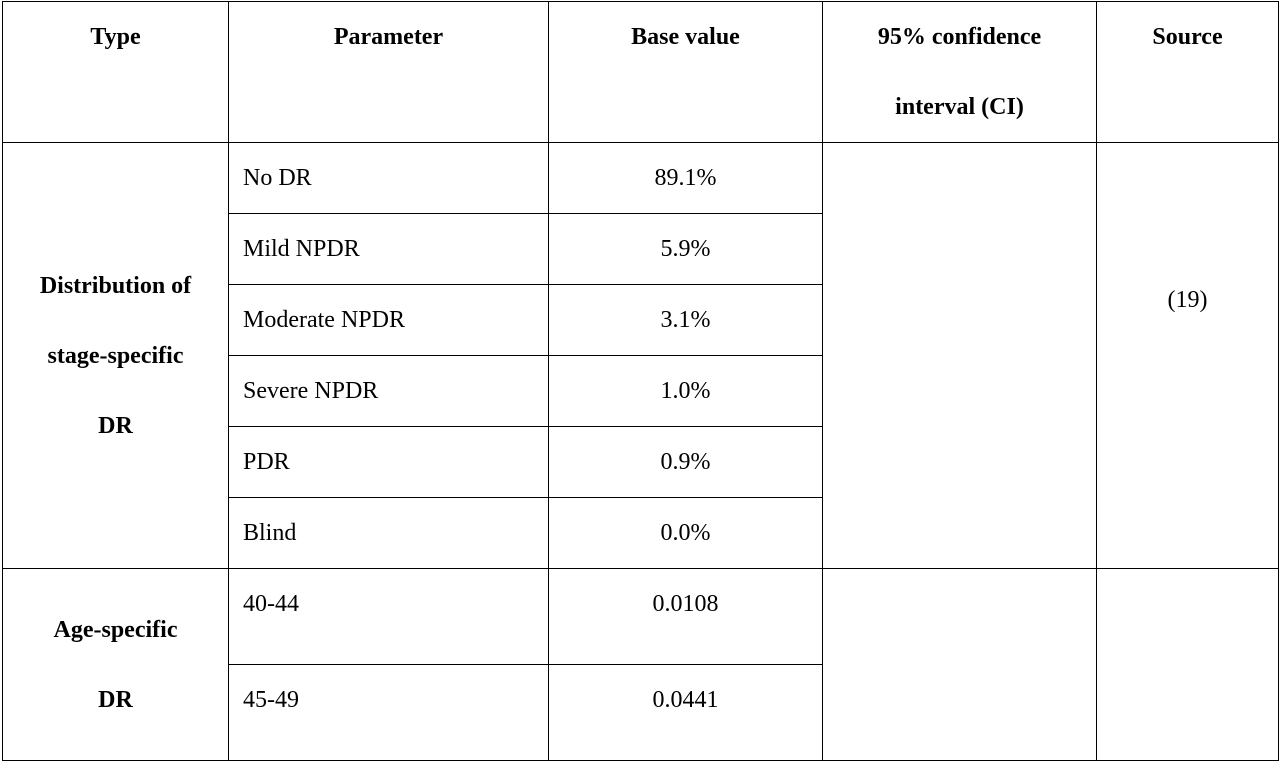  What do you see at coordinates (685, 178) in the screenshot?
I see `base-value-cell: 89.1%` at bounding box center [685, 178].